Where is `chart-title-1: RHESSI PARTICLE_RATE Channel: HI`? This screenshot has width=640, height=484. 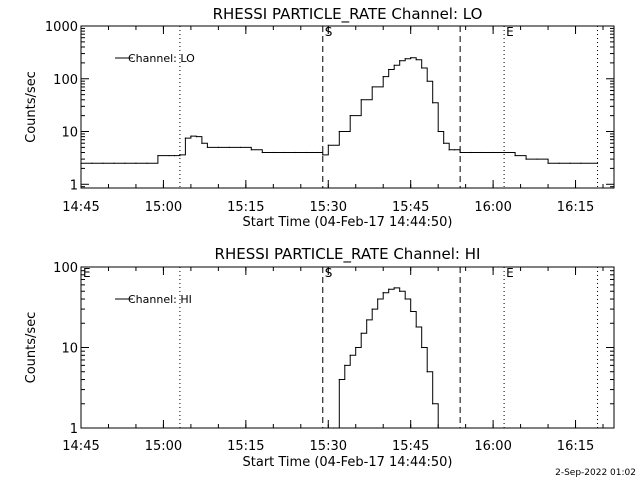 chart-title-1: RHESSI PARTICLE_RATE Channel: HI is located at coordinates (348, 254).